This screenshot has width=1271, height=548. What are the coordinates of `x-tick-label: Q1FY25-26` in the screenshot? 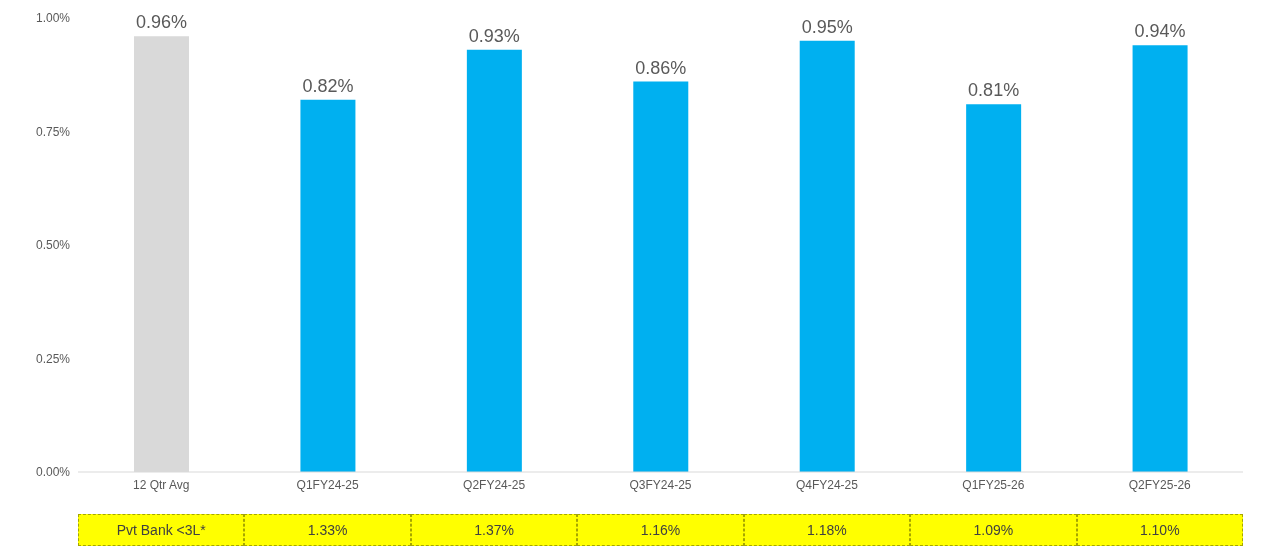 It's located at (993, 484).